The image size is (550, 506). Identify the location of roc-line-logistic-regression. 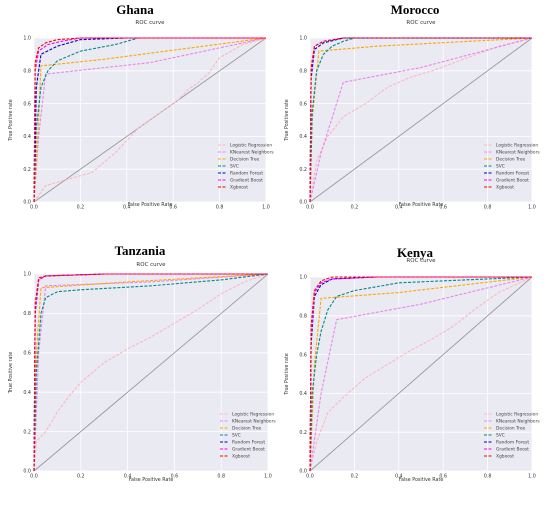
(421, 120).